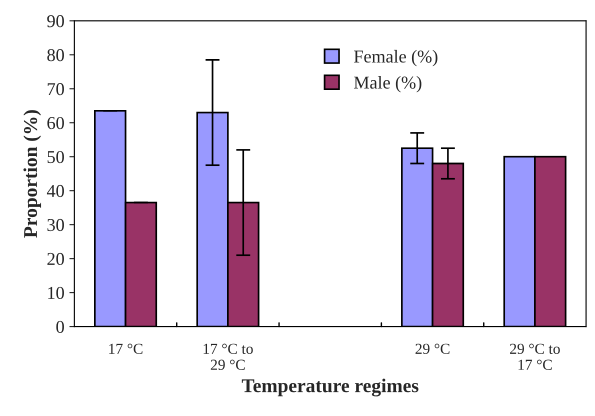  Describe the element at coordinates (55, 191) in the screenshot. I see `y-tick-label: 40` at that location.